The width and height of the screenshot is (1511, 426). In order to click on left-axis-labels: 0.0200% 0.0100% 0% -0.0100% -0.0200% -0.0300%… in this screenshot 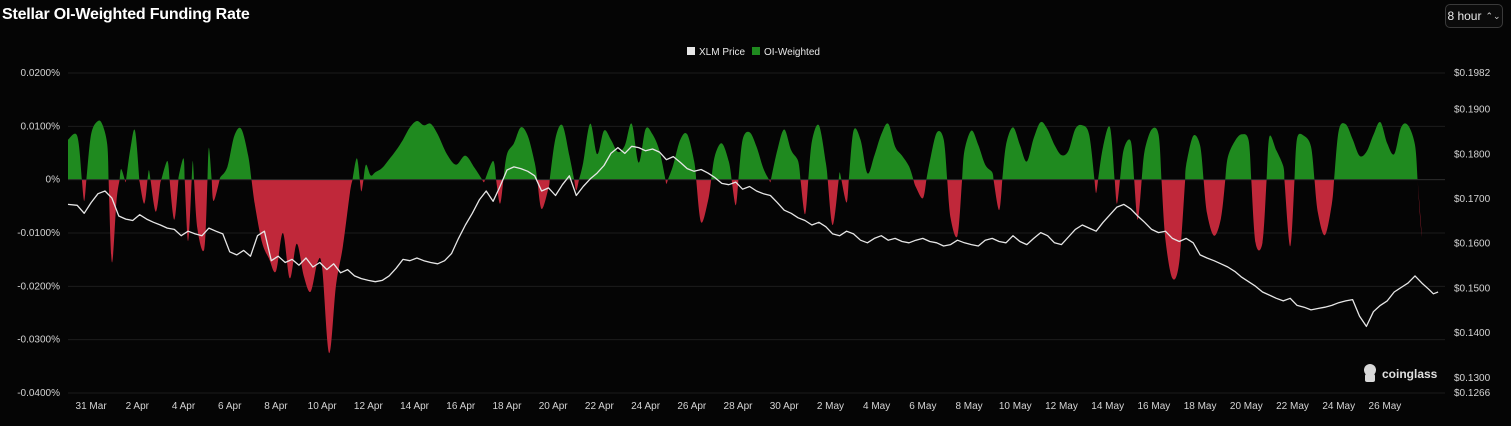, I will do `click(38, 233)`.